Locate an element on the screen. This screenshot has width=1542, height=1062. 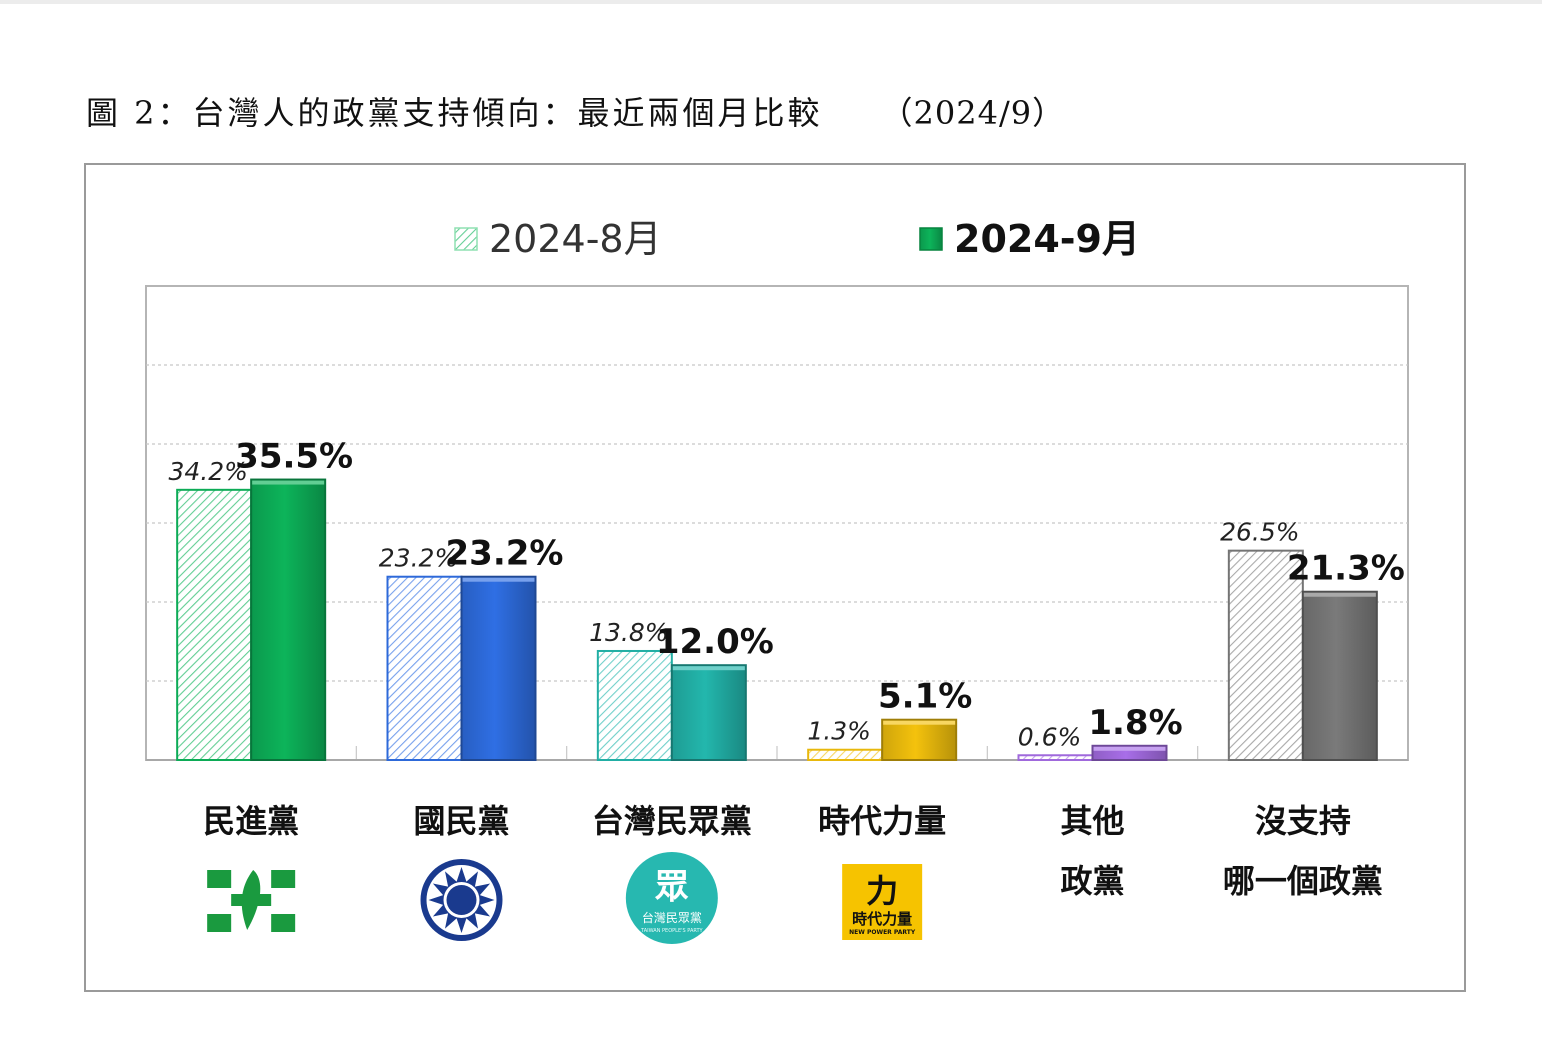
svg-text: 眾 is located at coordinates (671, 887).